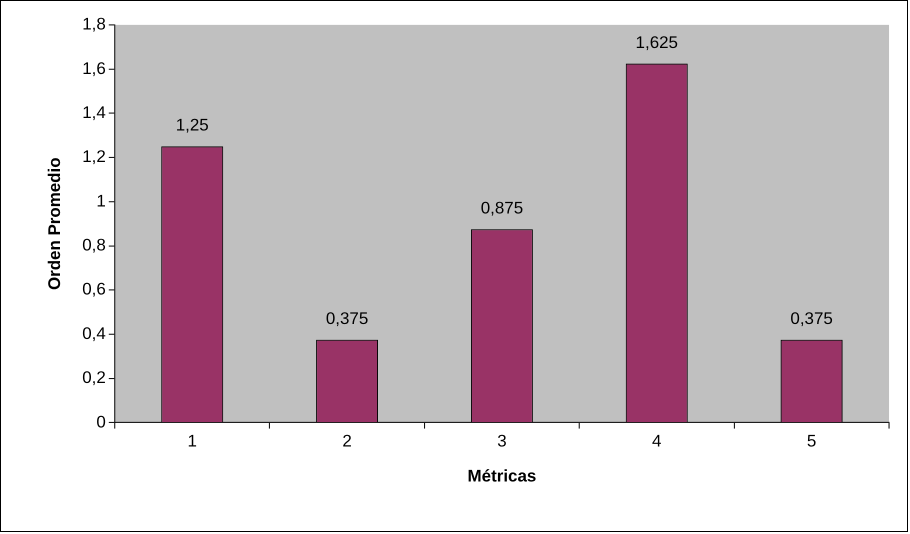 The image size is (910, 534). Describe the element at coordinates (101, 422) in the screenshot. I see `y-tick-label: 0` at that location.